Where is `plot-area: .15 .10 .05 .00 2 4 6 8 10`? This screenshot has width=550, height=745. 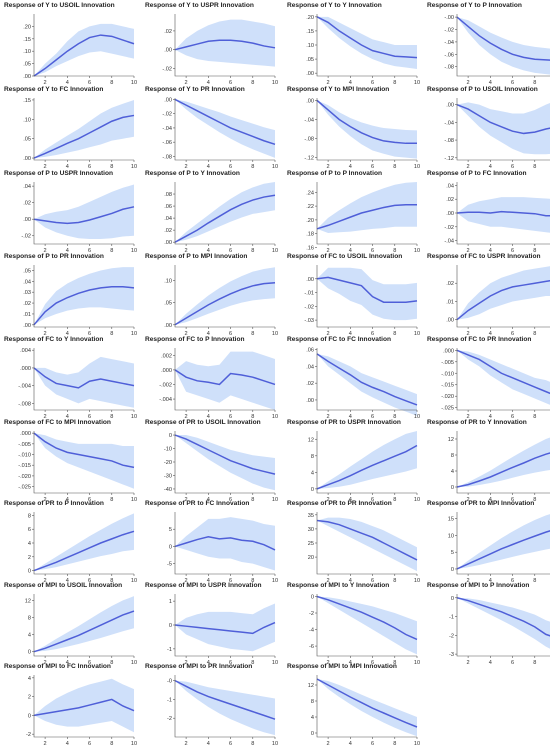
plot-area: .15 .10 .05 .00 2 4 6 8 10 is located at coordinates (80, 134).